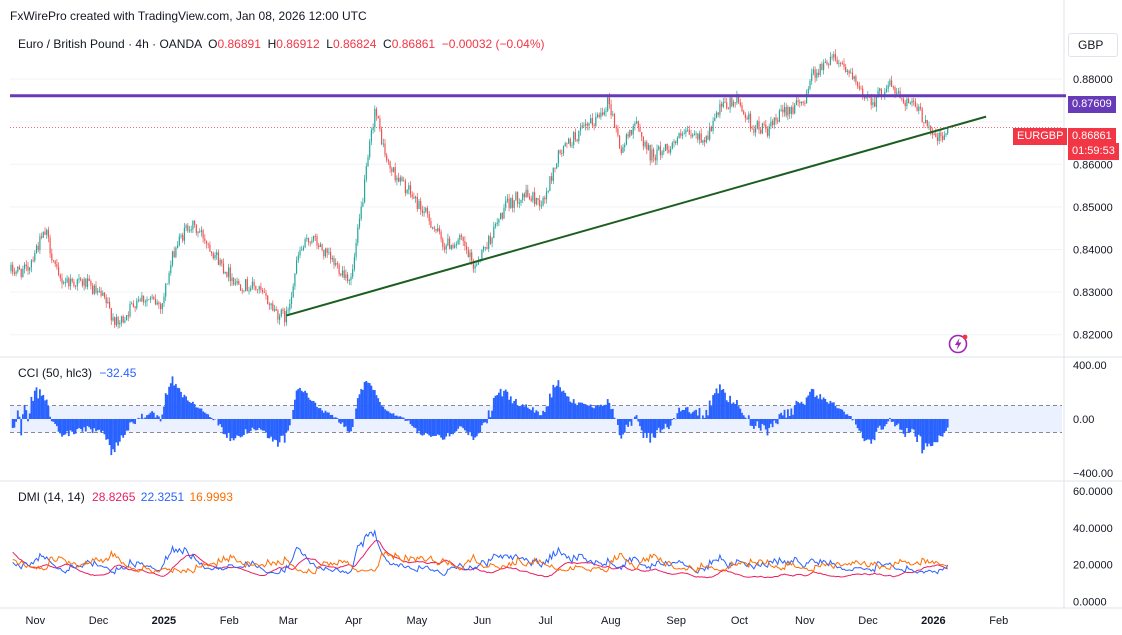 This screenshot has height=635, width=1122. What do you see at coordinates (1093, 492) in the screenshot?
I see `dmi-tick-label: 60.0000` at bounding box center [1093, 492].